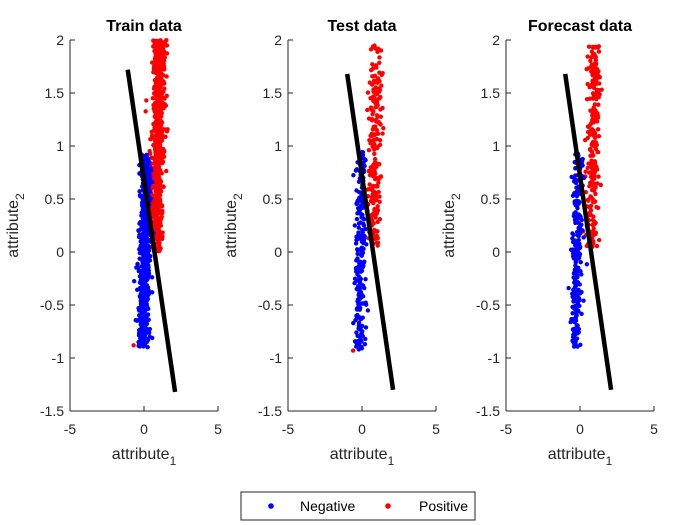  Describe the element at coordinates (496, 146) in the screenshot. I see `y-tick-label: 1` at that location.